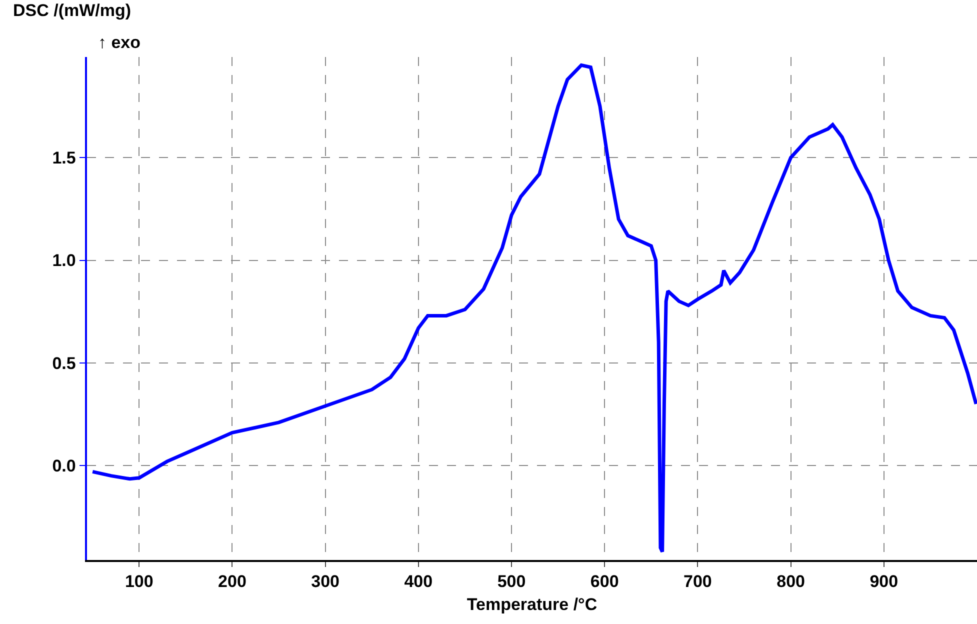 This screenshot has width=977, height=624. What do you see at coordinates (232, 582) in the screenshot?
I see `x-tick-label: 200` at bounding box center [232, 582].